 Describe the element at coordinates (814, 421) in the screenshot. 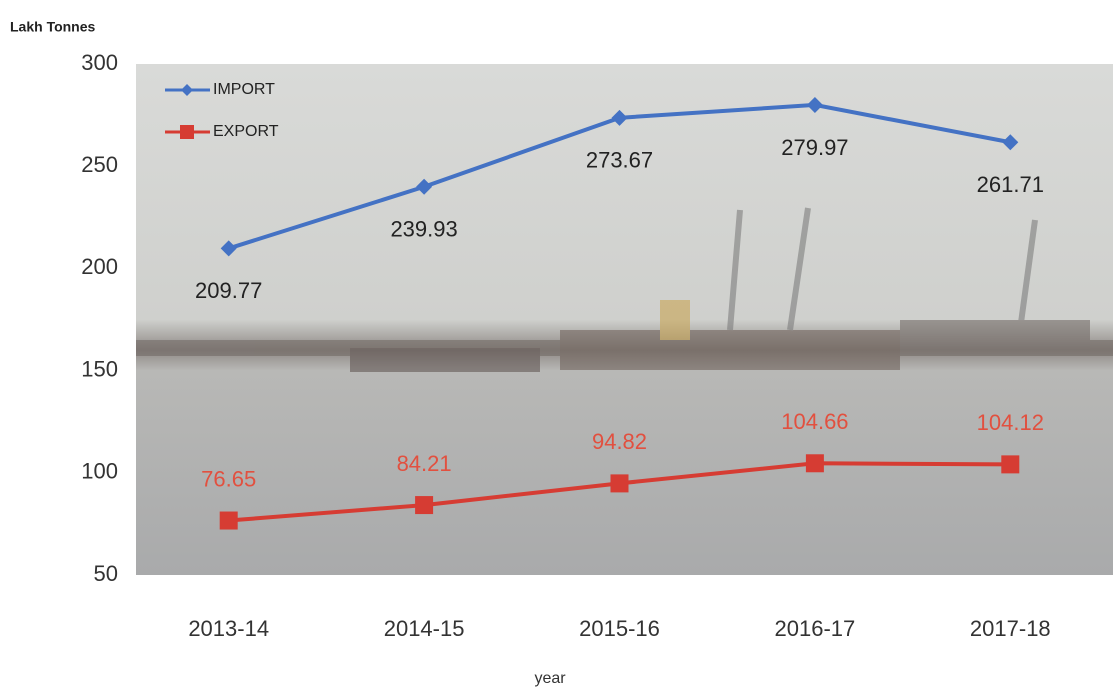

I see `data-label: 104.66` at that location.